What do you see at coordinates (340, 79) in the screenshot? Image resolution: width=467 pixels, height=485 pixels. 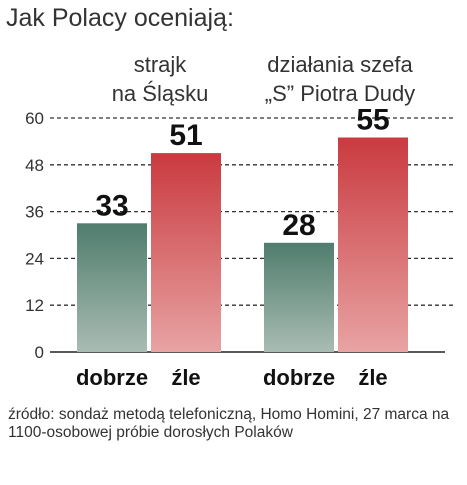 I see `group-title-duda: działania szefa „S” Piotra Dudy` at bounding box center [340, 79].